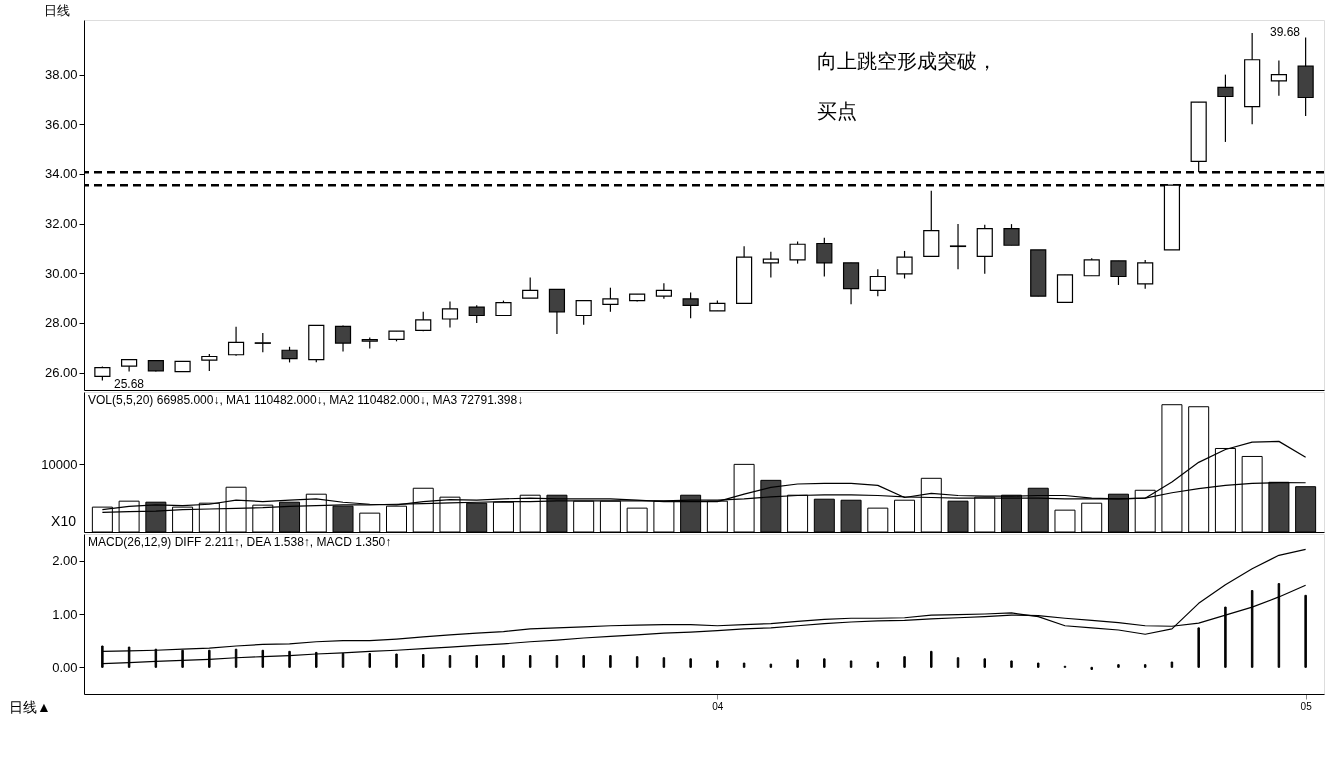 The width and height of the screenshot is (1340, 776). Describe the element at coordinates (59, 464) in the screenshot. I see `y-tick-label: 10000` at that location.